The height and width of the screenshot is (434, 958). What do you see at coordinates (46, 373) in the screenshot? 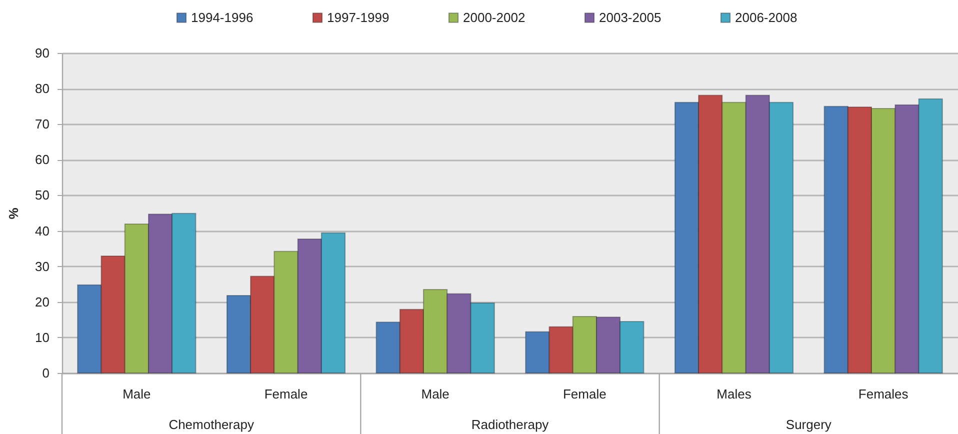
I see `y-tick-label: 0` at bounding box center [46, 373].